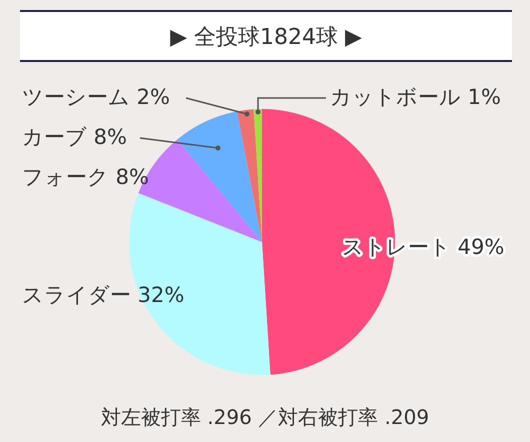 The width and height of the screenshot is (530, 442). I want to click on slice-label: カーブ 8%, so click(74, 137).